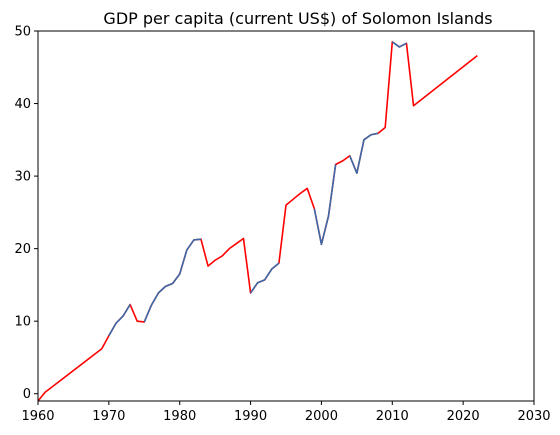 The image size is (560, 435). I want to click on x-tick-label: 2030, so click(533, 416).